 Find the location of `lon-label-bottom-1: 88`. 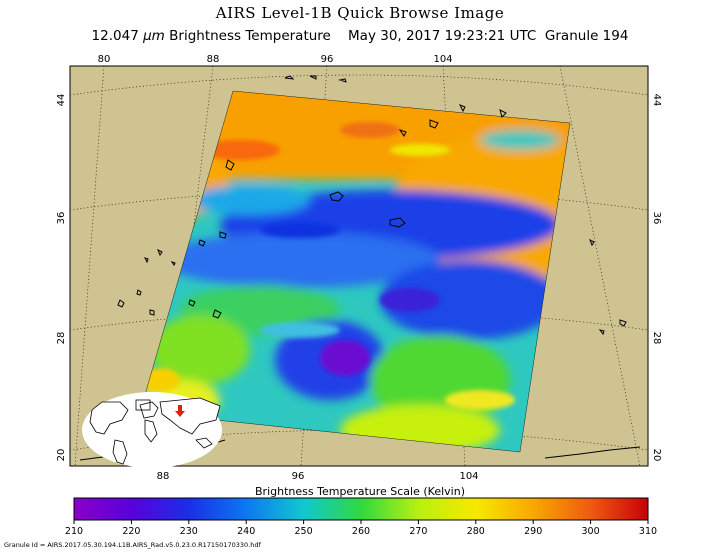

lon-label-bottom-1: 88 is located at coordinates (163, 475).